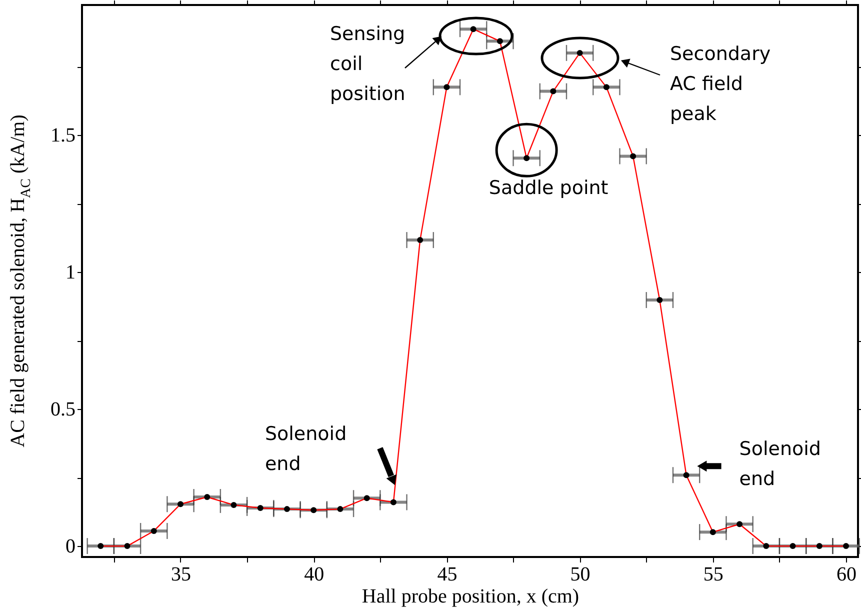  What do you see at coordinates (720, 84) in the screenshot?
I see `annotation: Secondary AC field peak` at bounding box center [720, 84].